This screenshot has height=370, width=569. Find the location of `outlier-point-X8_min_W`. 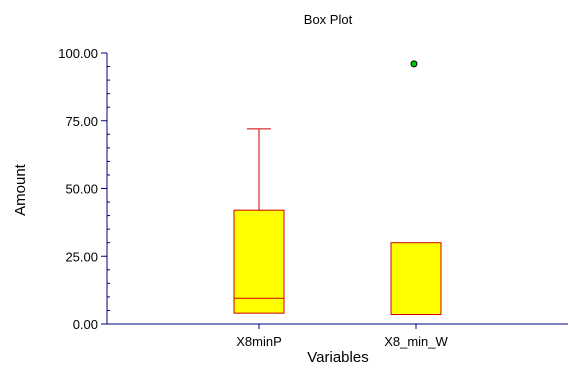

outlier-point-X8_min_W is located at coordinates (414, 64).